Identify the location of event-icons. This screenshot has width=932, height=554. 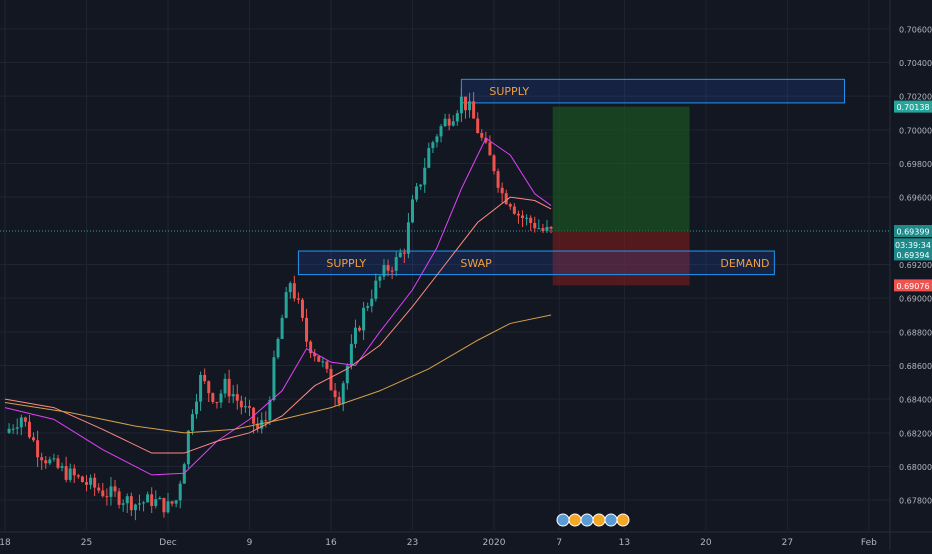
(593, 520).